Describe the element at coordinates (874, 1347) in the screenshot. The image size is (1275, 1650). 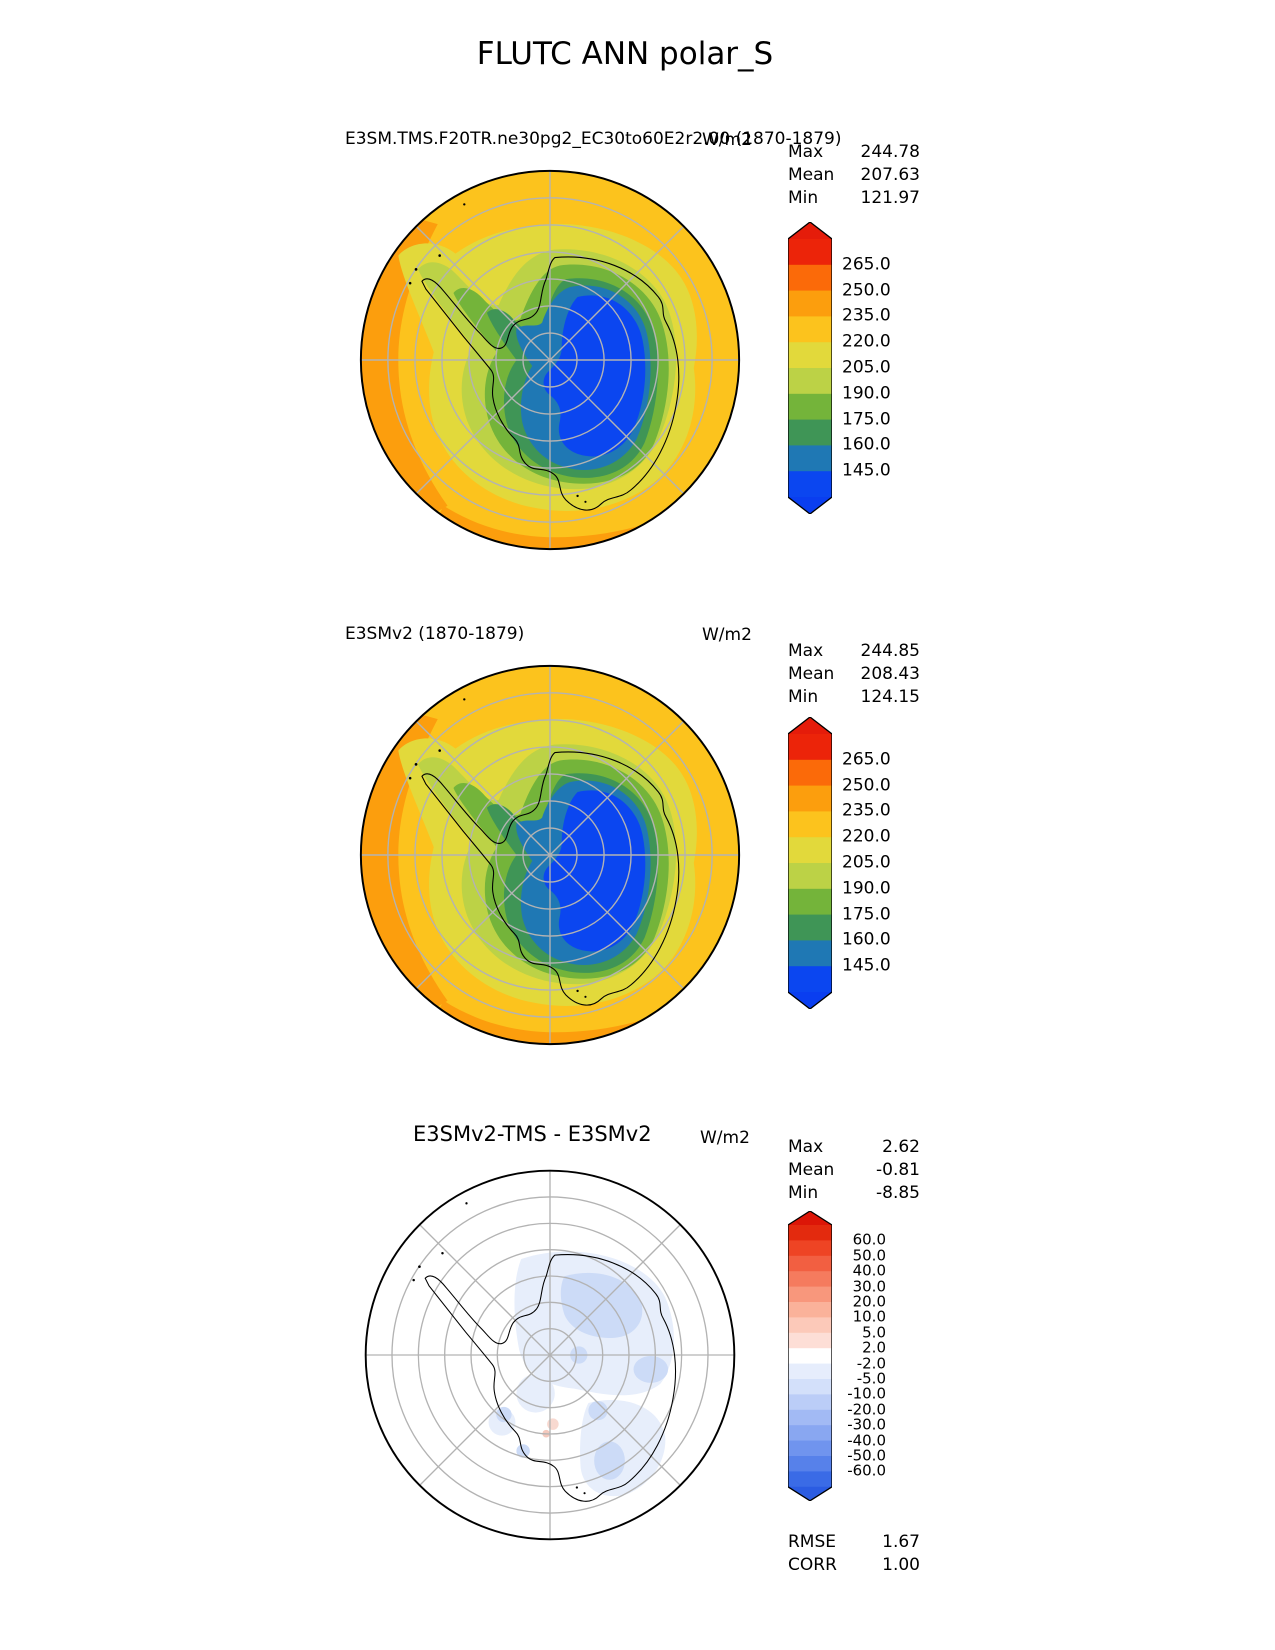
I see `colorbar-tick-label: 2.0` at that location.